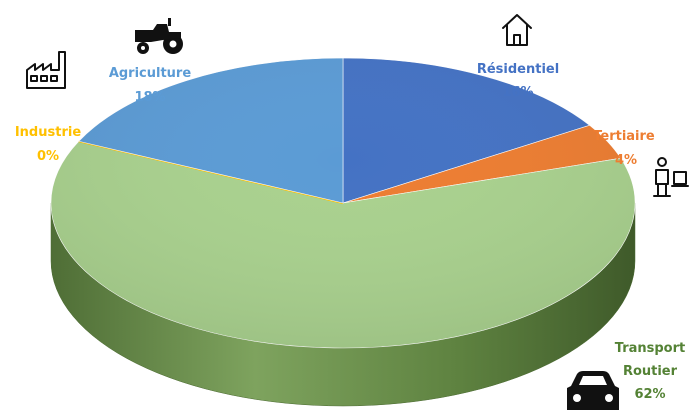 This screenshot has width=695, height=418. What do you see at coordinates (650, 348) in the screenshot?
I see `label-transport-line1: Transport` at bounding box center [650, 348].